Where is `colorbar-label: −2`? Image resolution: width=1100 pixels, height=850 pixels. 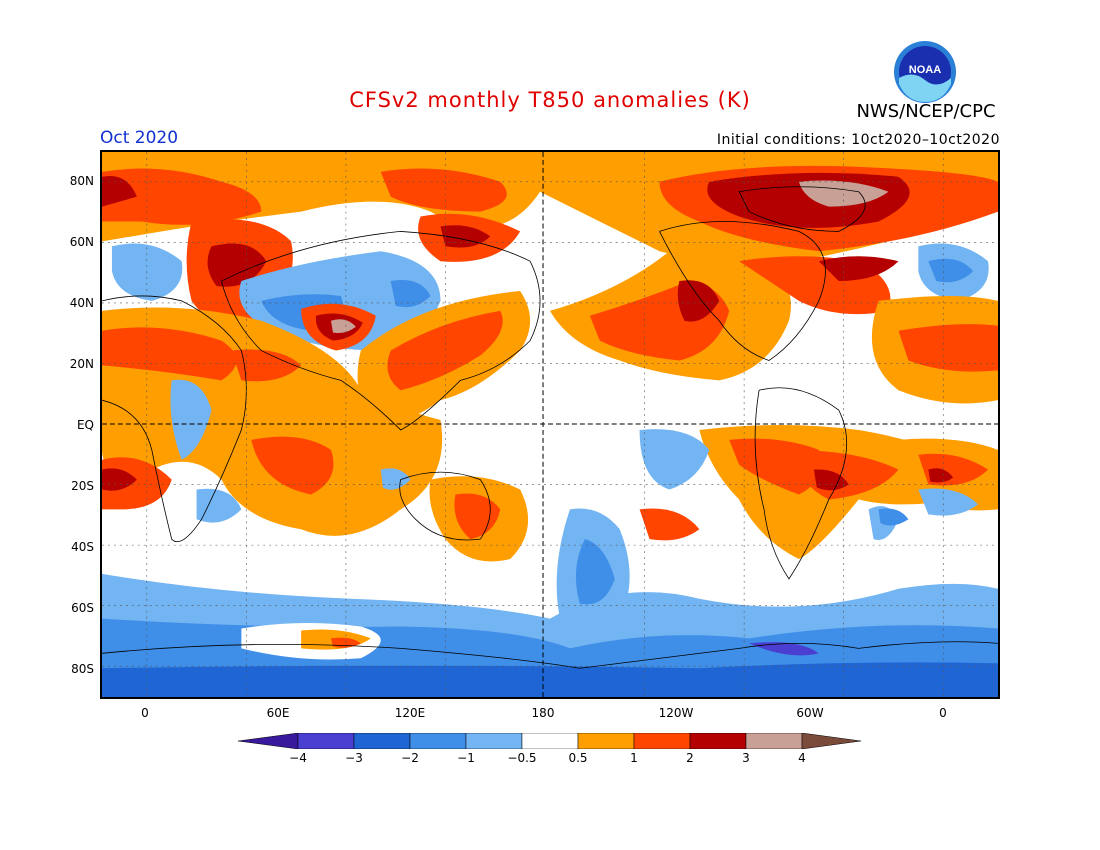
colorbar-label: −2 is located at coordinates (410, 758).